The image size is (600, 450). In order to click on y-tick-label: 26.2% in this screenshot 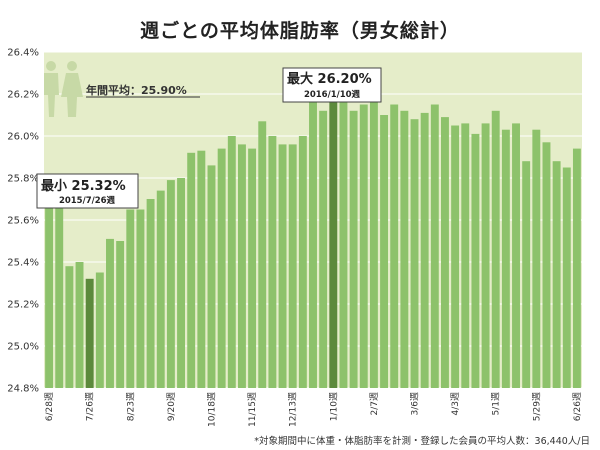, I will do `click(23, 95)`.